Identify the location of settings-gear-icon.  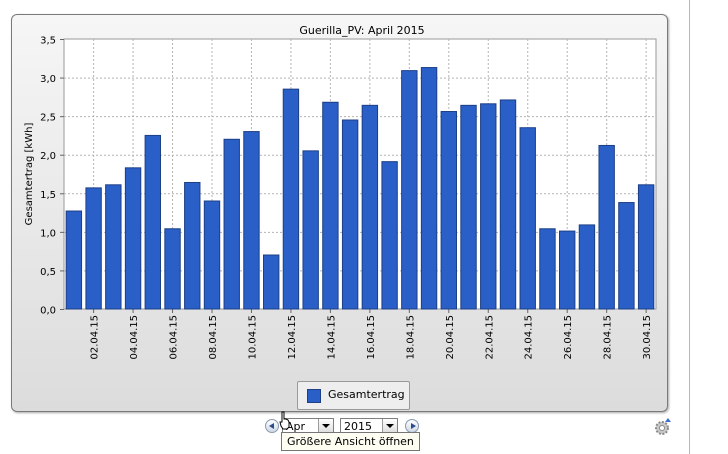
(663, 428).